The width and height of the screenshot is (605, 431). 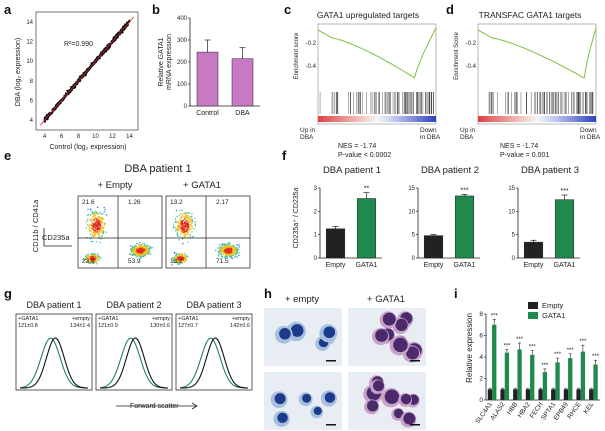 I want to click on bar, so click(x=242, y=82).